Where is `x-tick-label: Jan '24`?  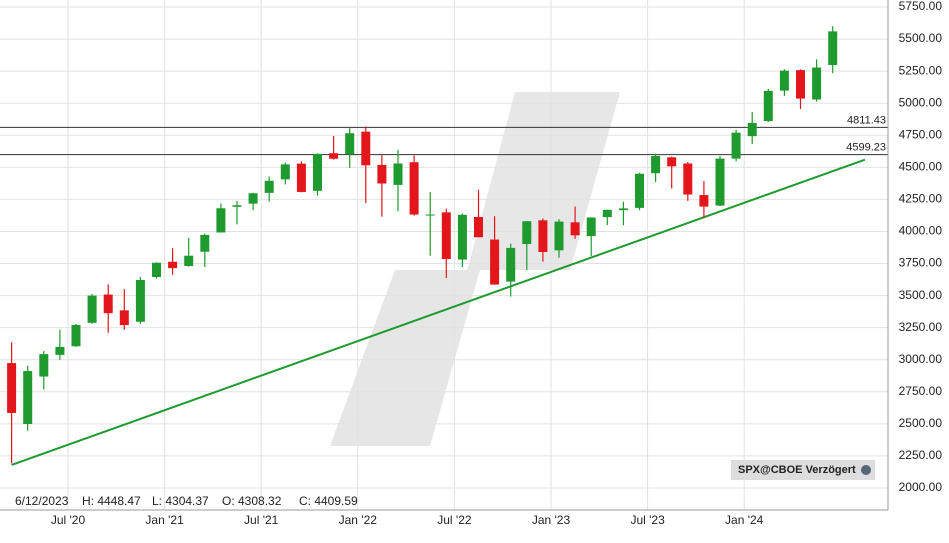
x-tick-label: Jan '24 is located at coordinates (744, 520).